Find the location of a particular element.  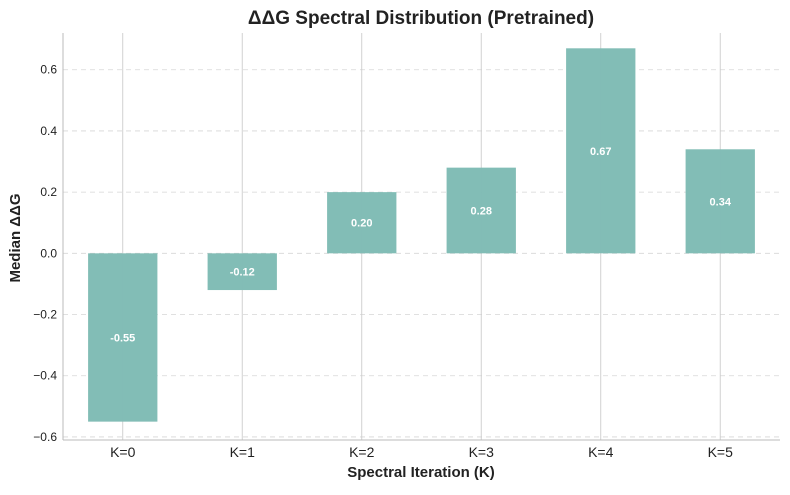

bar-k1 is located at coordinates (242, 272).